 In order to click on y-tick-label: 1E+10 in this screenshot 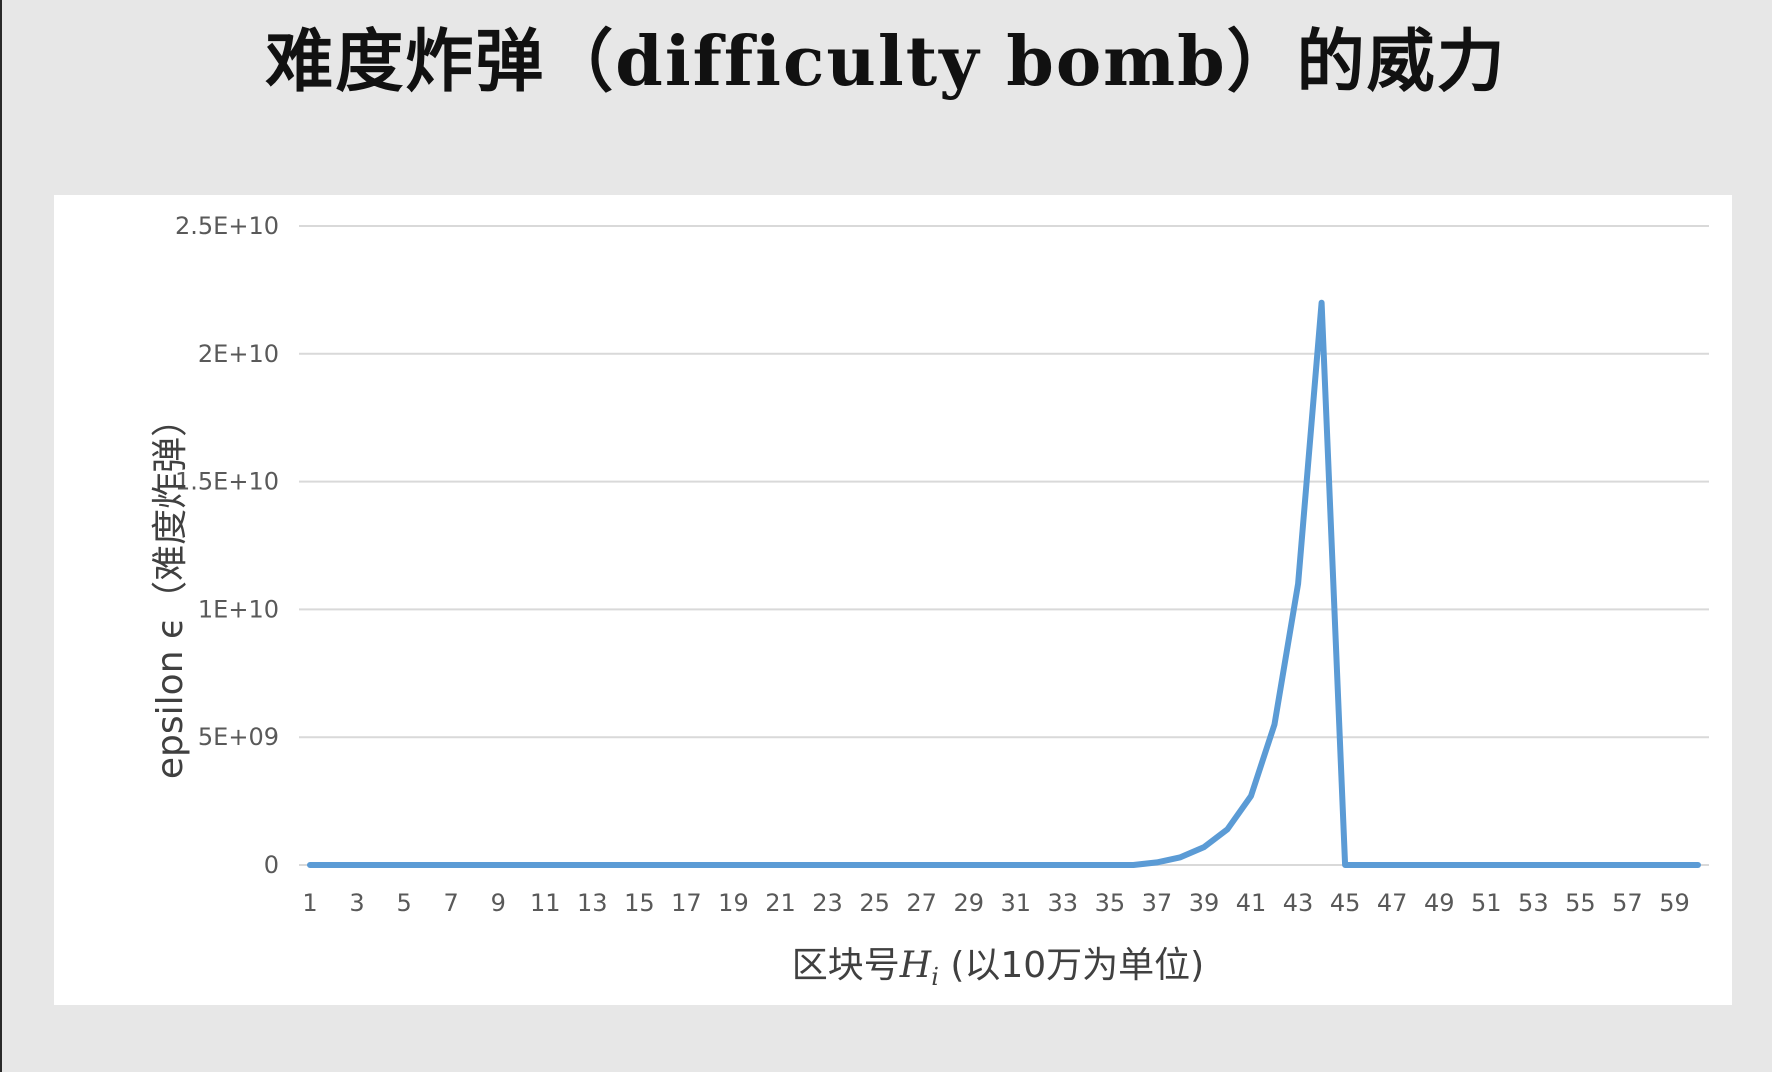, I will do `click(238, 609)`.